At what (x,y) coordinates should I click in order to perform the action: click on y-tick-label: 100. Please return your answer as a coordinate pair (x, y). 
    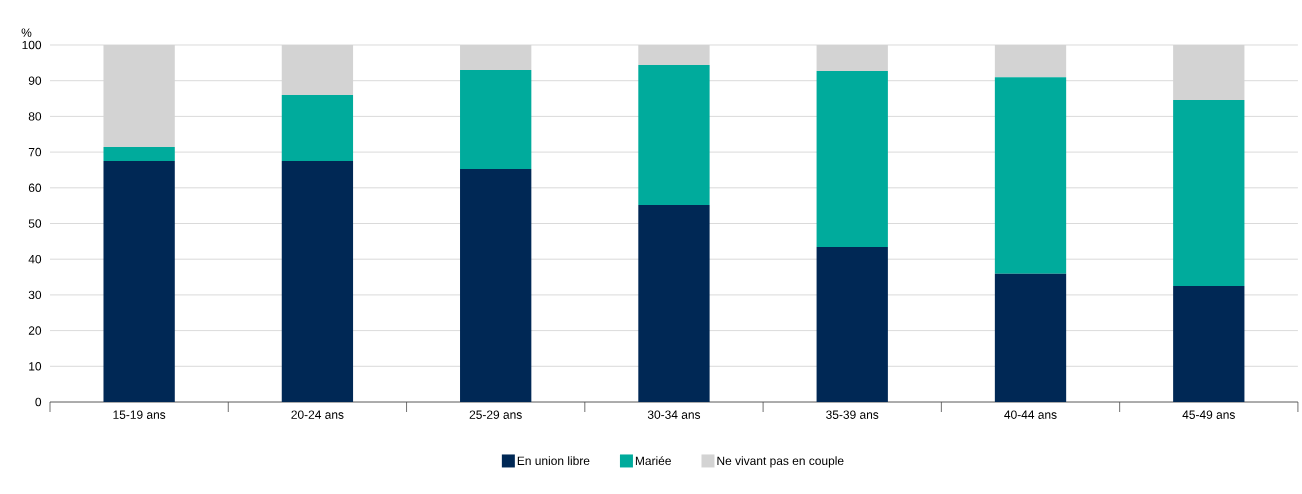
    Looking at the image, I should click on (32, 45).